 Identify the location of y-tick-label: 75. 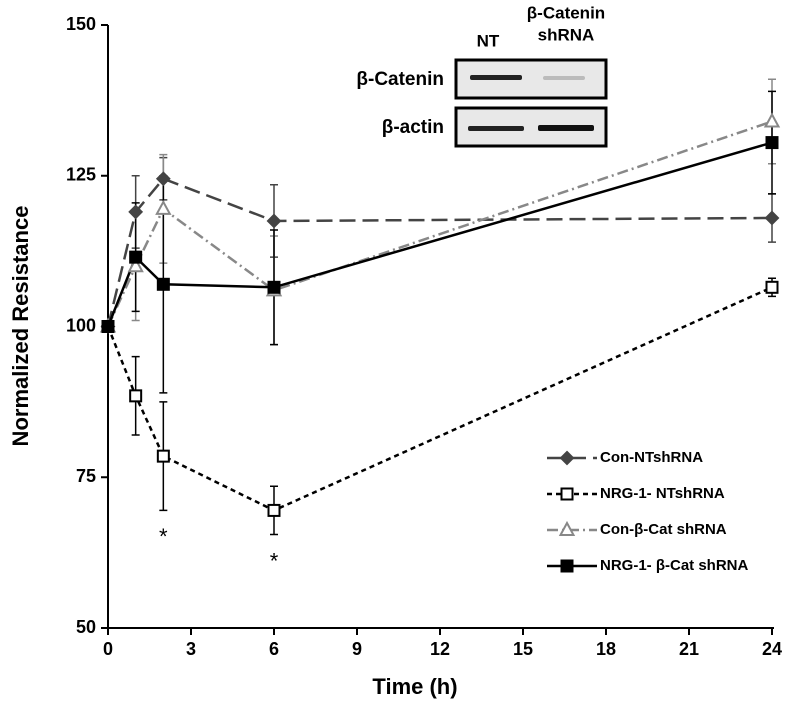
(86, 476).